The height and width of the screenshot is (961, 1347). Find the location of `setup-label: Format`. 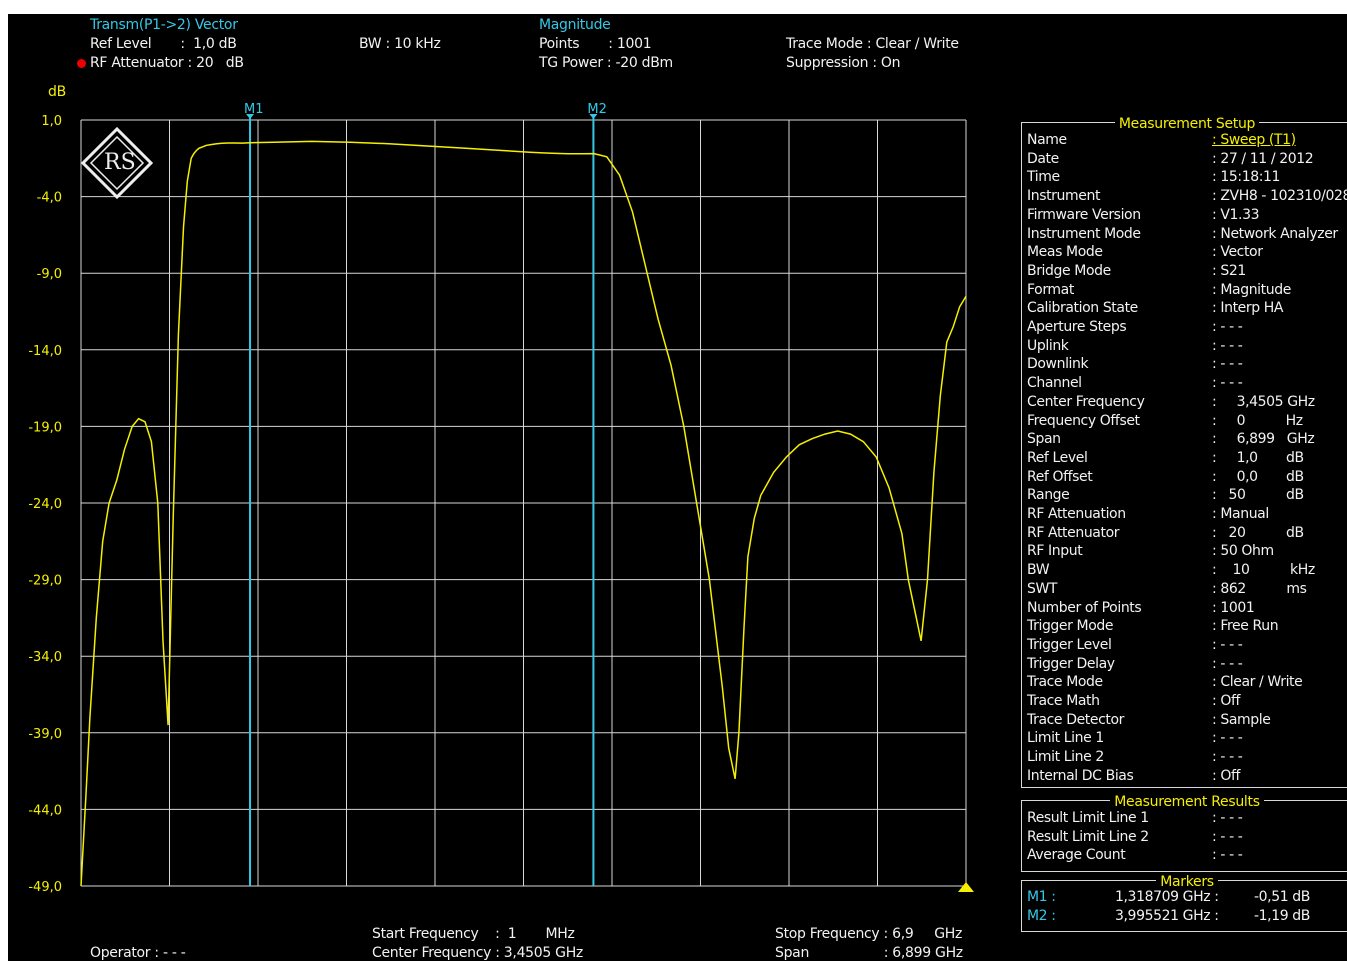

setup-label: Format is located at coordinates (1050, 289).